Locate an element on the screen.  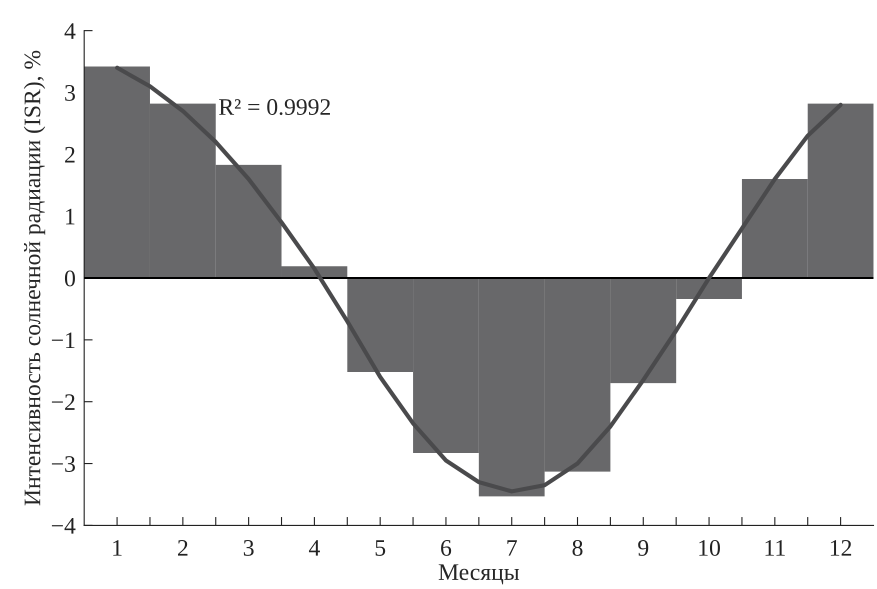
x-tick-label: 8 is located at coordinates (577, 548).